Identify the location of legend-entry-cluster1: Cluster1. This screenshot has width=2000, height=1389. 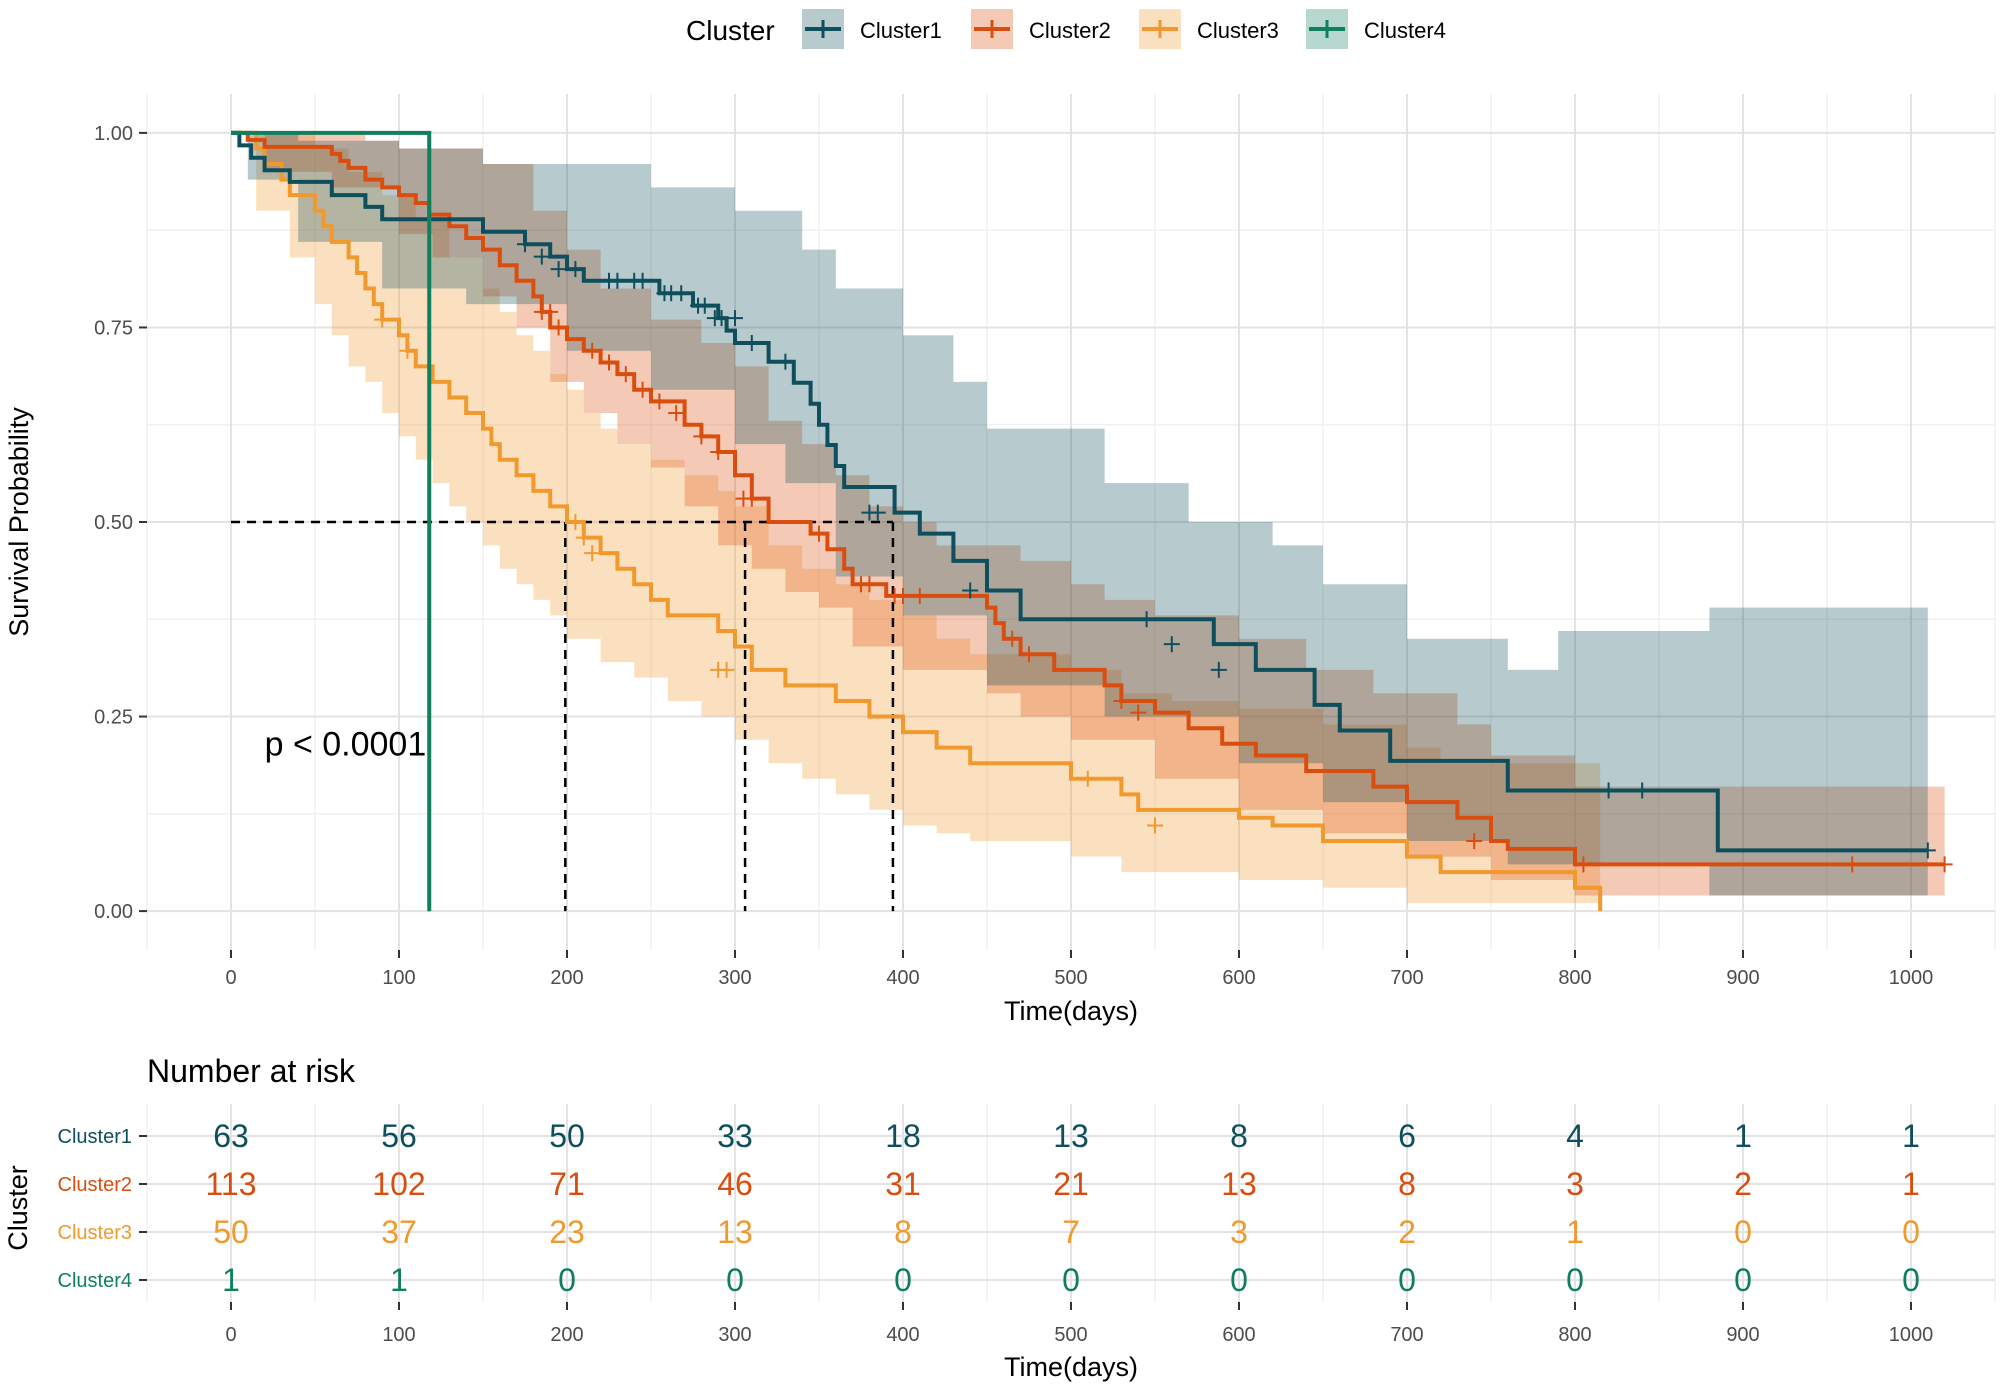
(872, 29).